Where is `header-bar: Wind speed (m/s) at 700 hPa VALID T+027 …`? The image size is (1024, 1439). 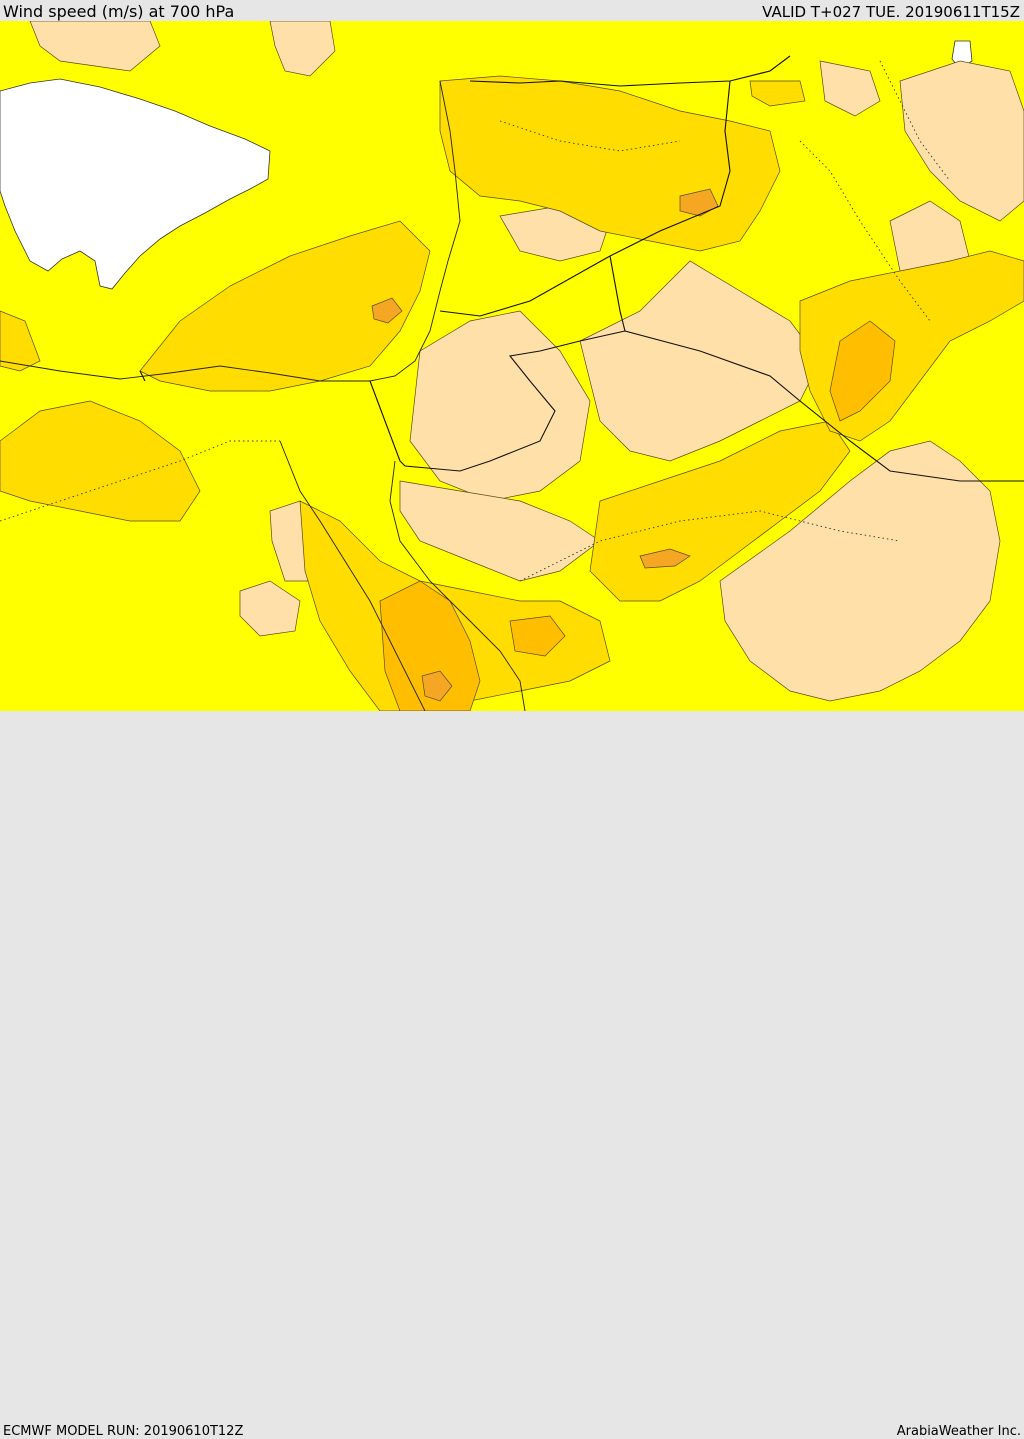
header-bar: Wind speed (m/s) at 700 hPa VALID T+027 … is located at coordinates (512, 10).